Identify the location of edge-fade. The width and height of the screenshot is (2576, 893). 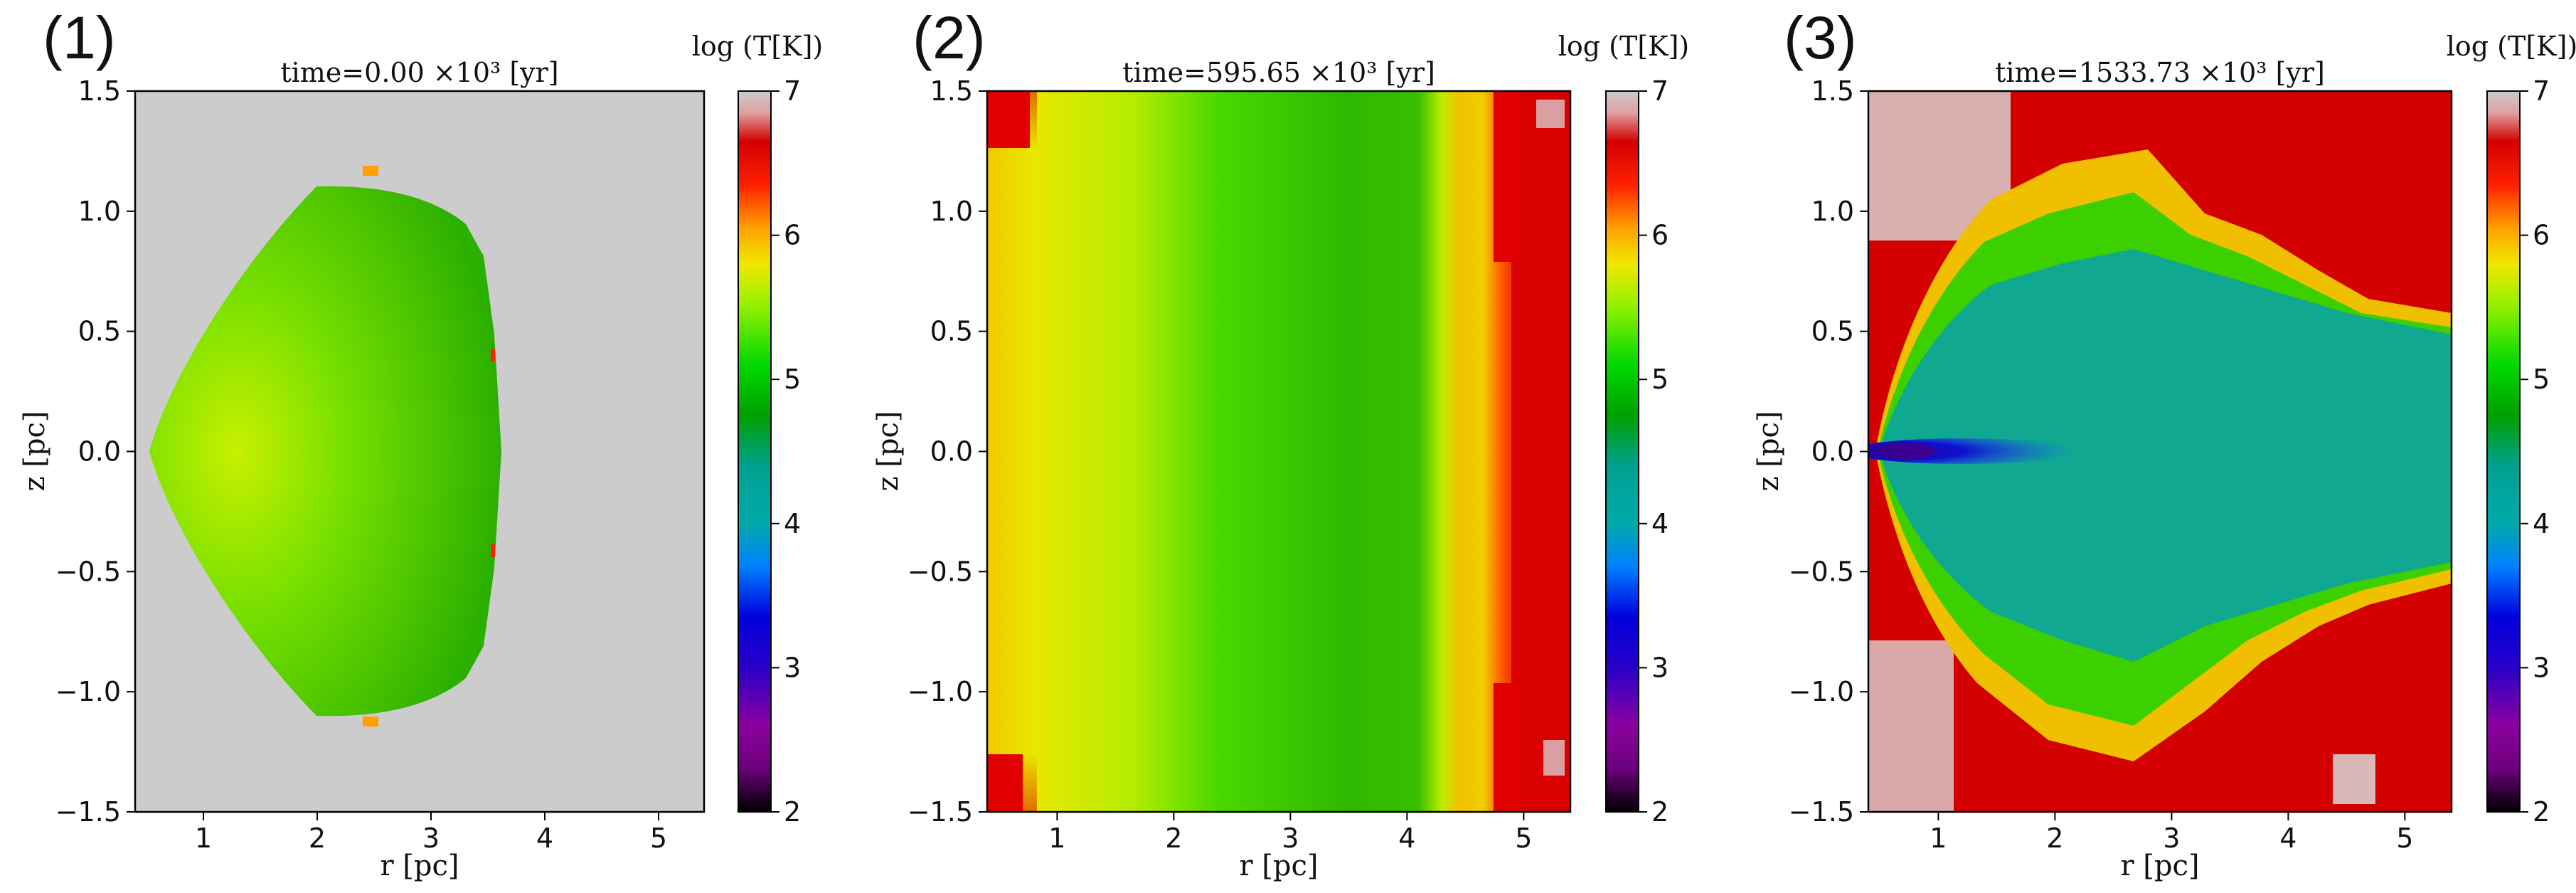
(1012, 451).